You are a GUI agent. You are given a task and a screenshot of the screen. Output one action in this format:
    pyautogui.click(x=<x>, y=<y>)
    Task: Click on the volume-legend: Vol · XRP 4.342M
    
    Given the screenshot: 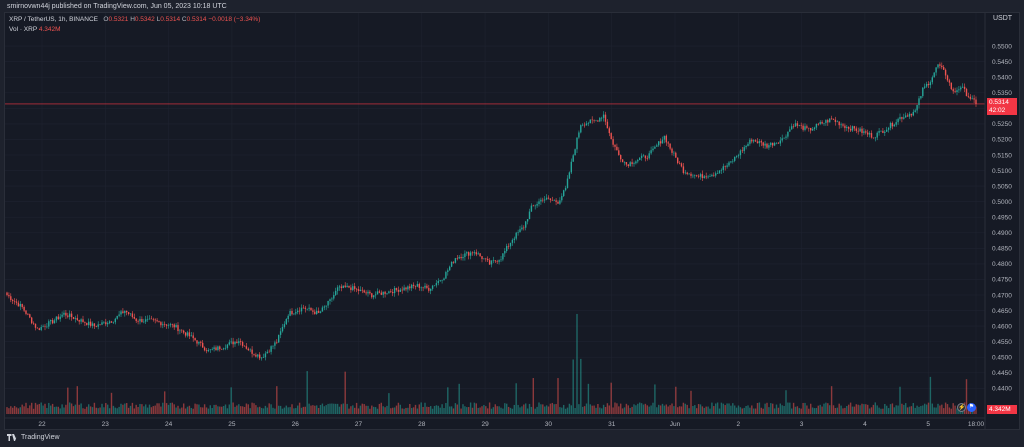 What is the action you would take?
    pyautogui.click(x=35, y=29)
    